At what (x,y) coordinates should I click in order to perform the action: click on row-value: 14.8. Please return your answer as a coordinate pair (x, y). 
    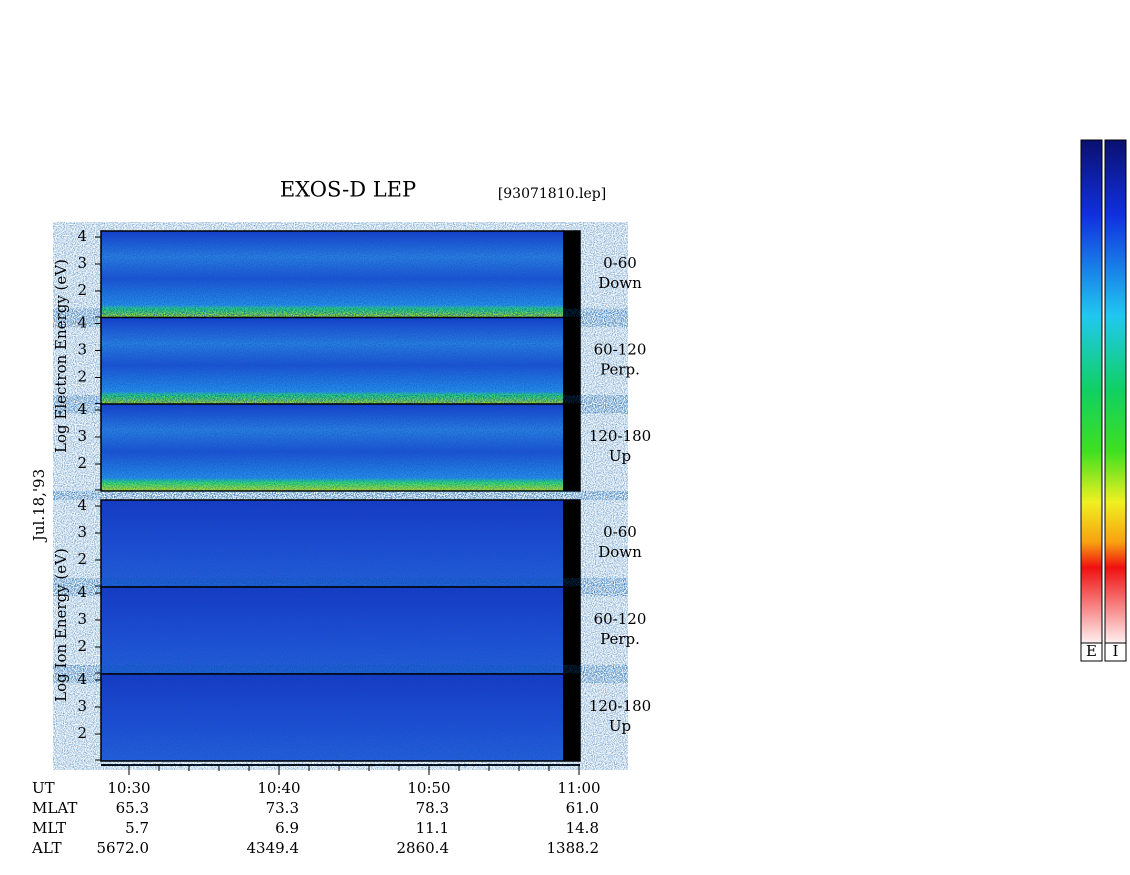
    Looking at the image, I should click on (582, 828).